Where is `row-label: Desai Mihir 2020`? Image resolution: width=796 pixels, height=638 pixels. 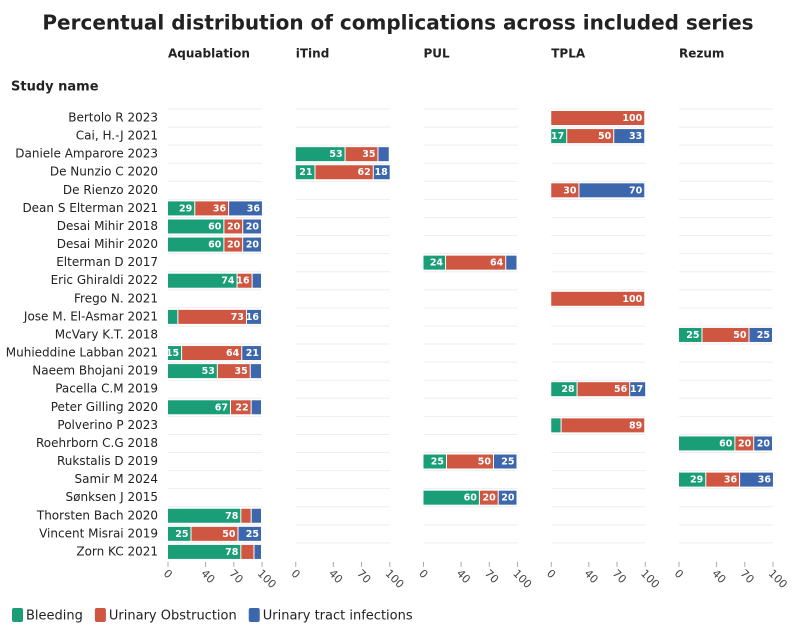
row-label: Desai Mihir 2020 is located at coordinates (107, 244).